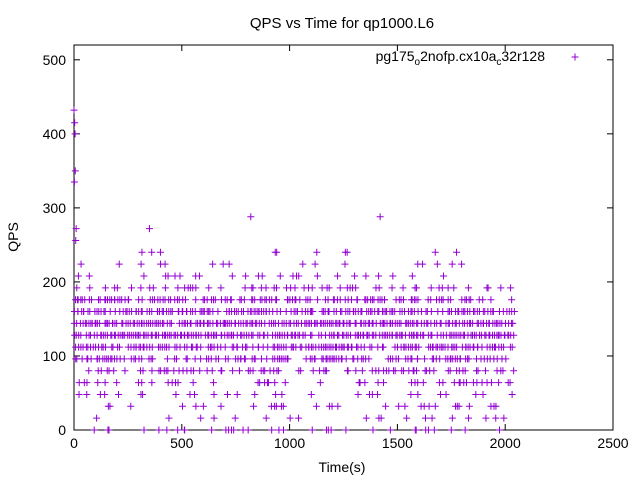 The width and height of the screenshot is (640, 480). What do you see at coordinates (55, 208) in the screenshot?
I see `y-tick-label: 300` at bounding box center [55, 208].